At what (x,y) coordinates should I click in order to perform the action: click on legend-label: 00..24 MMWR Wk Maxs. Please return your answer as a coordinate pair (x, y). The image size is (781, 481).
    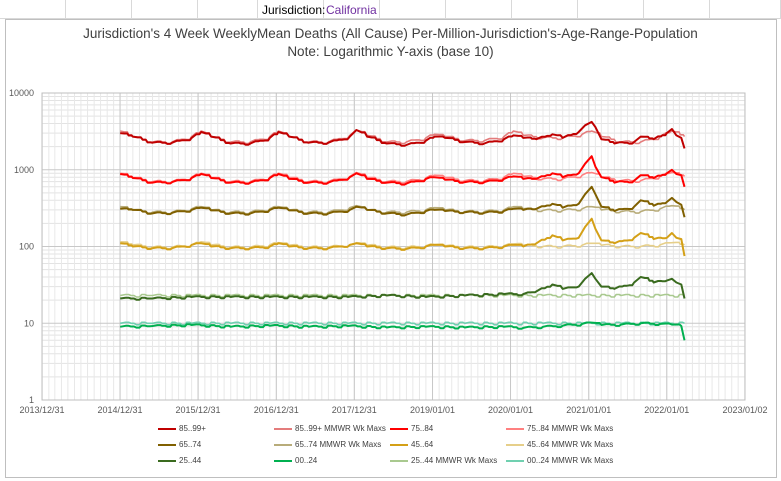
    Looking at the image, I should click on (570, 460).